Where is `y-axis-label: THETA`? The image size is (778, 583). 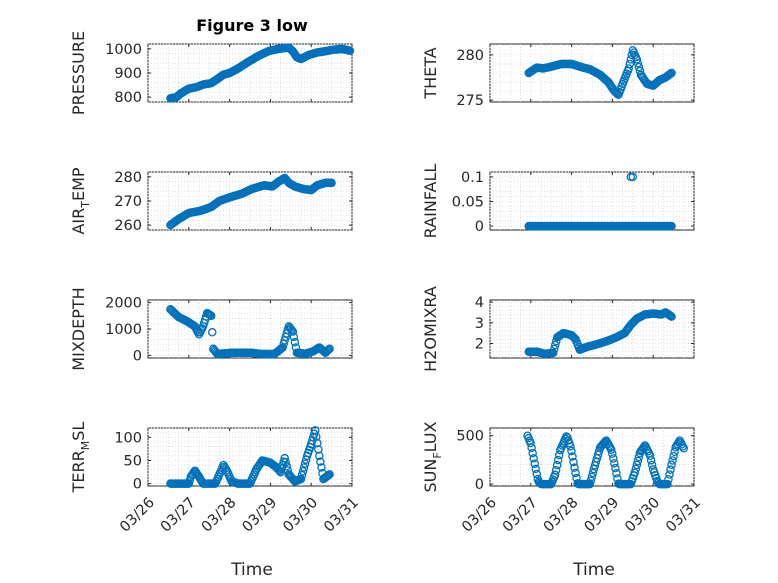 y-axis-label: THETA is located at coordinates (430, 73).